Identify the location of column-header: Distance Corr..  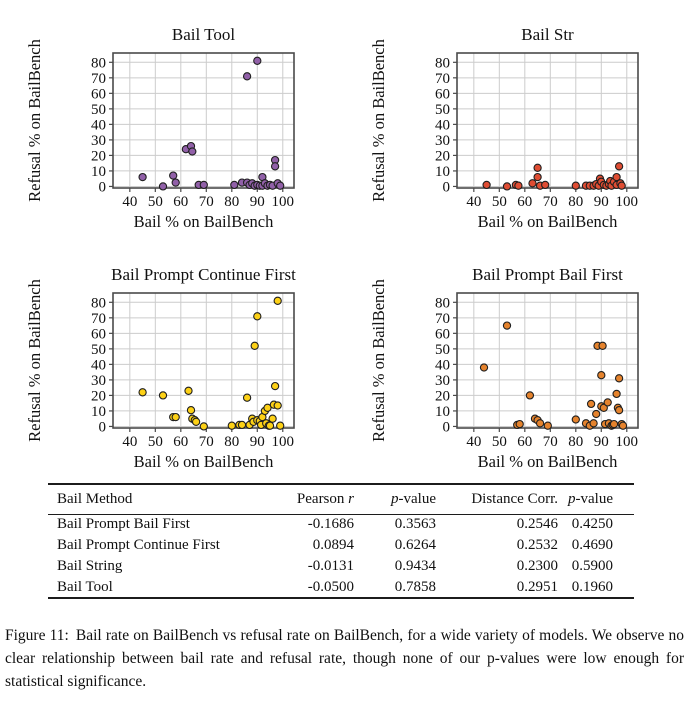
(497, 499).